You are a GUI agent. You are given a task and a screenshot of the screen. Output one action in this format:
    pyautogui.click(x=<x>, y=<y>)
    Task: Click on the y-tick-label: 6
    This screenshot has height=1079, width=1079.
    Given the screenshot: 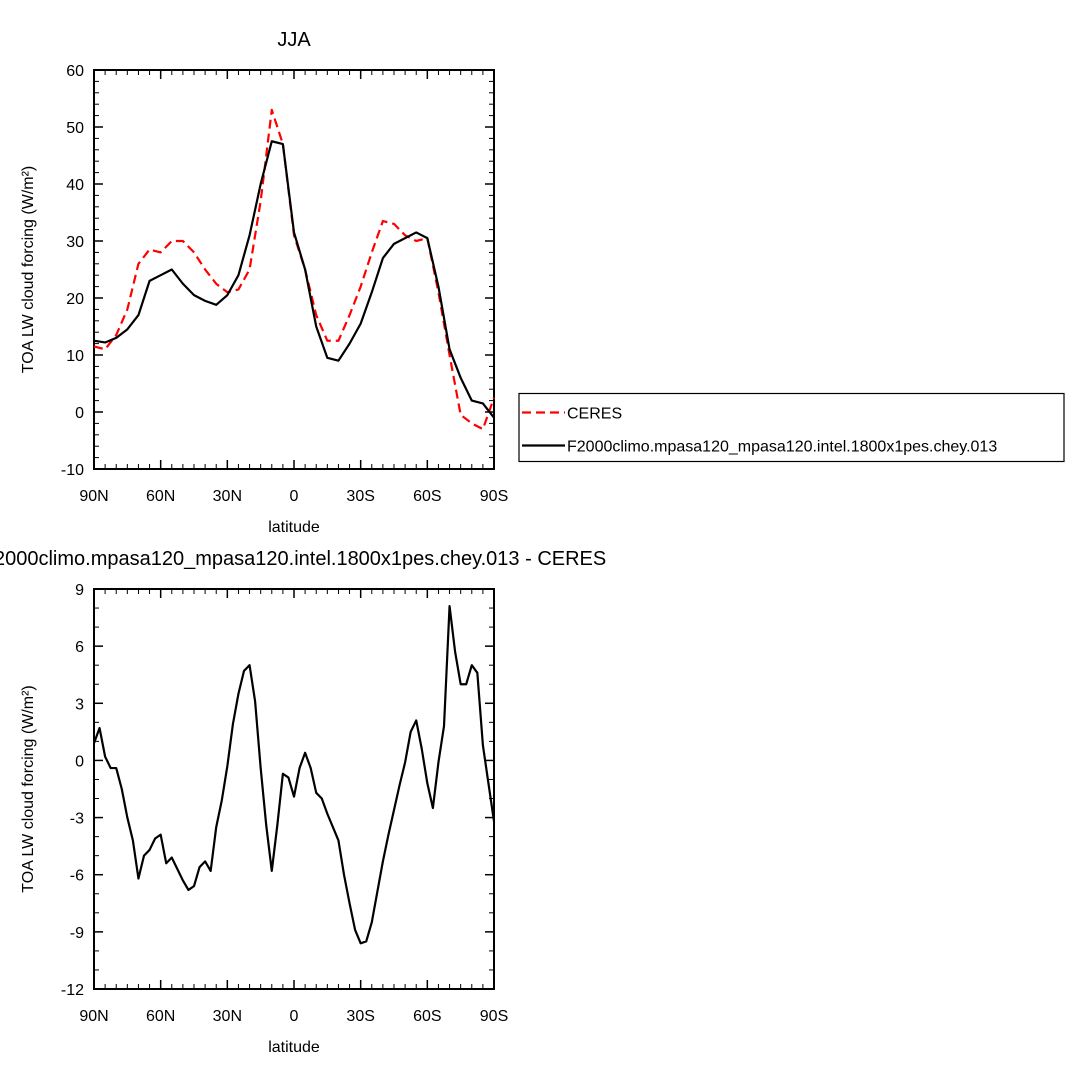 What is the action you would take?
    pyautogui.click(x=79, y=647)
    